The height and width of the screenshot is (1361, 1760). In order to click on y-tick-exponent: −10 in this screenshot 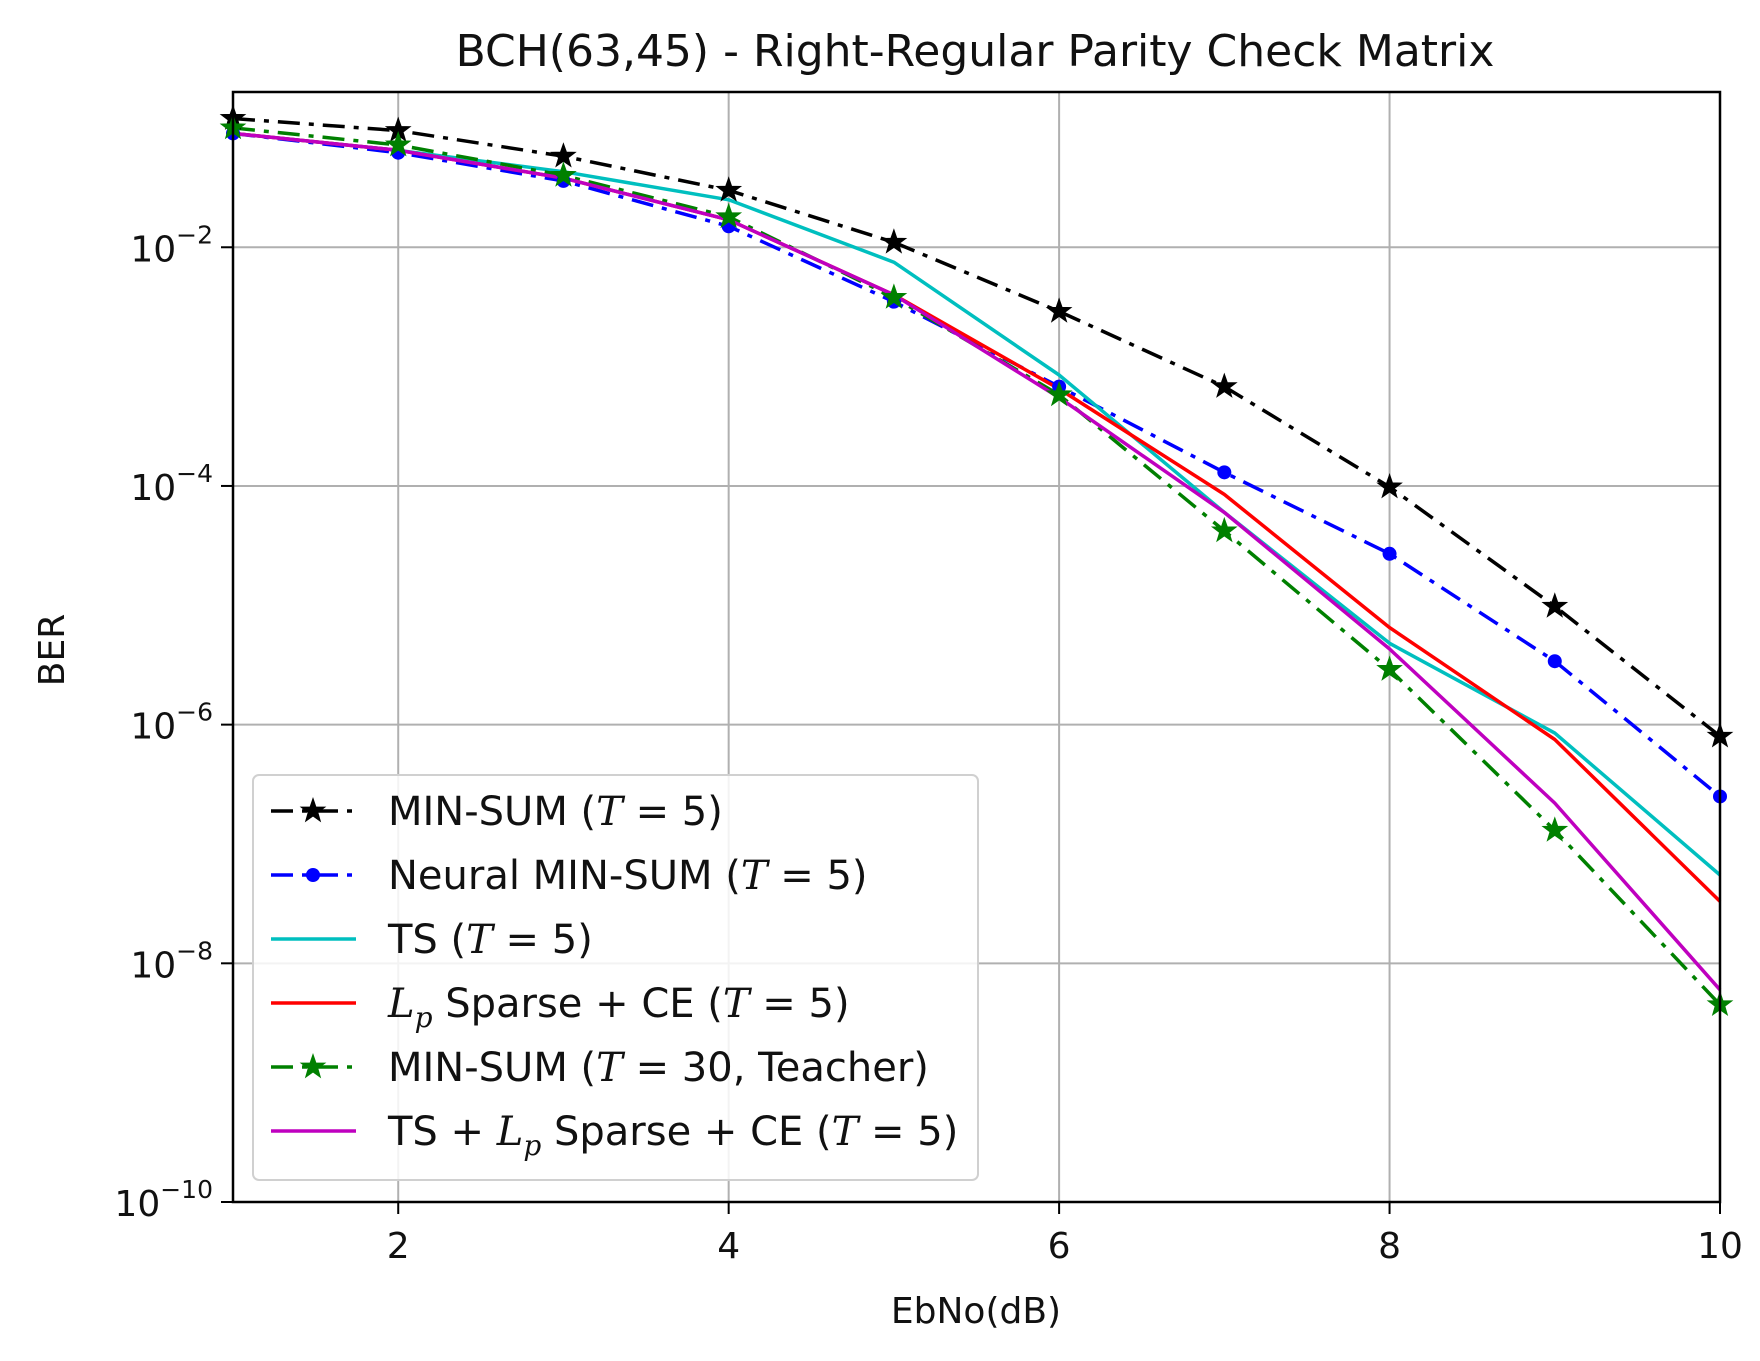, I will do `click(186, 1189)`.